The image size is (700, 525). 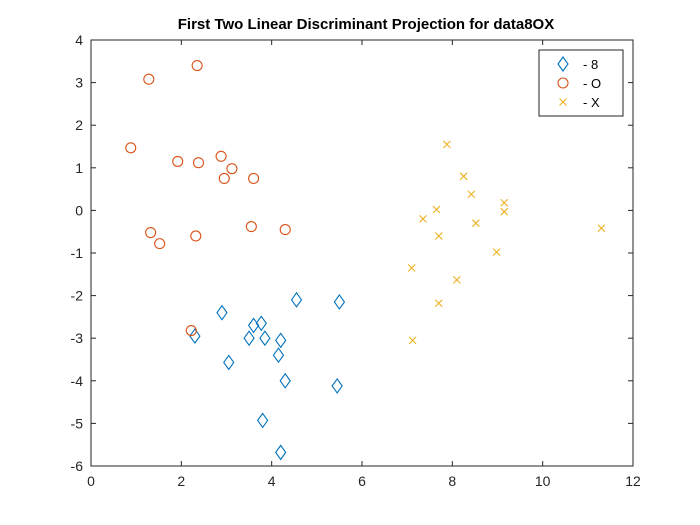 I want to click on x-tick-label: 2, so click(x=181, y=481).